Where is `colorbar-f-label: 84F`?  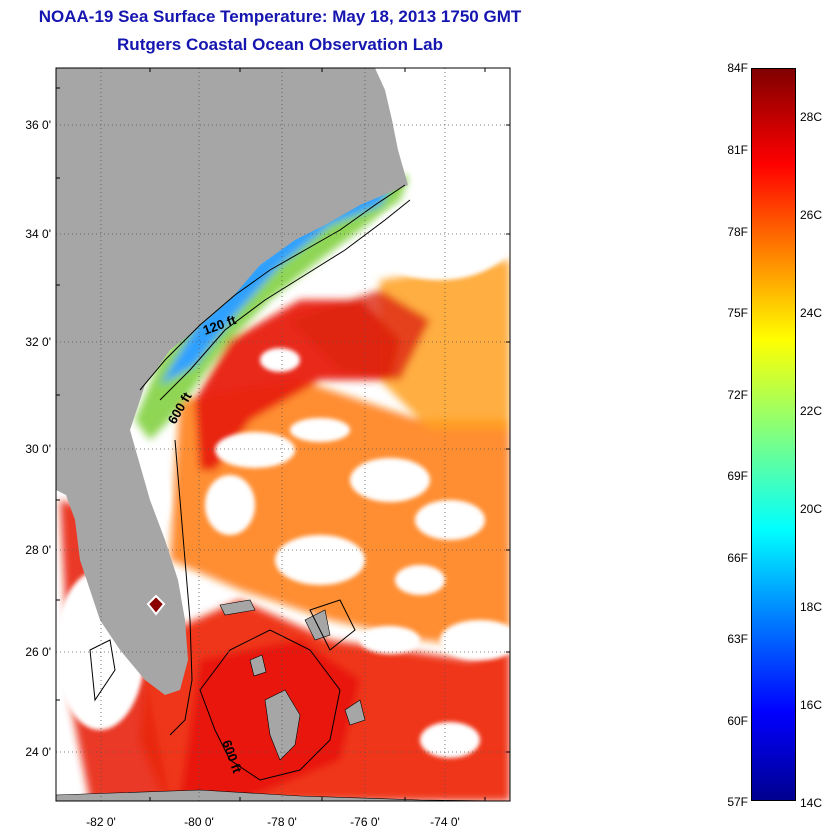 colorbar-f-label: 84F is located at coordinates (737, 68).